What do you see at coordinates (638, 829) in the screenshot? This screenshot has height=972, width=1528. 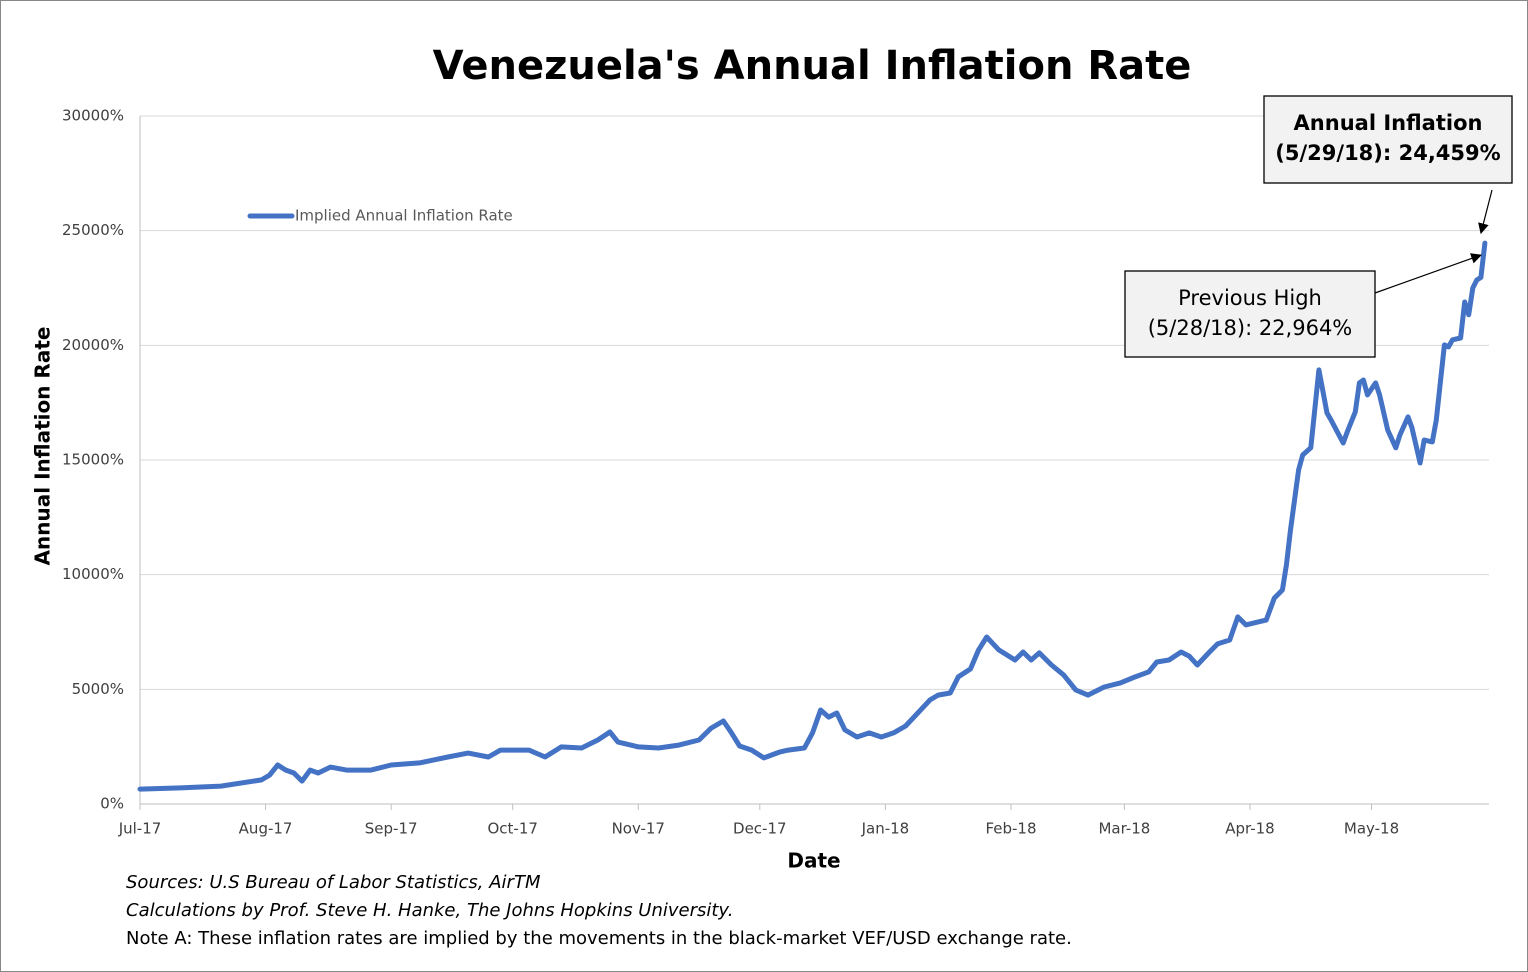 I see `x-tick-label: Nov-17` at bounding box center [638, 829].